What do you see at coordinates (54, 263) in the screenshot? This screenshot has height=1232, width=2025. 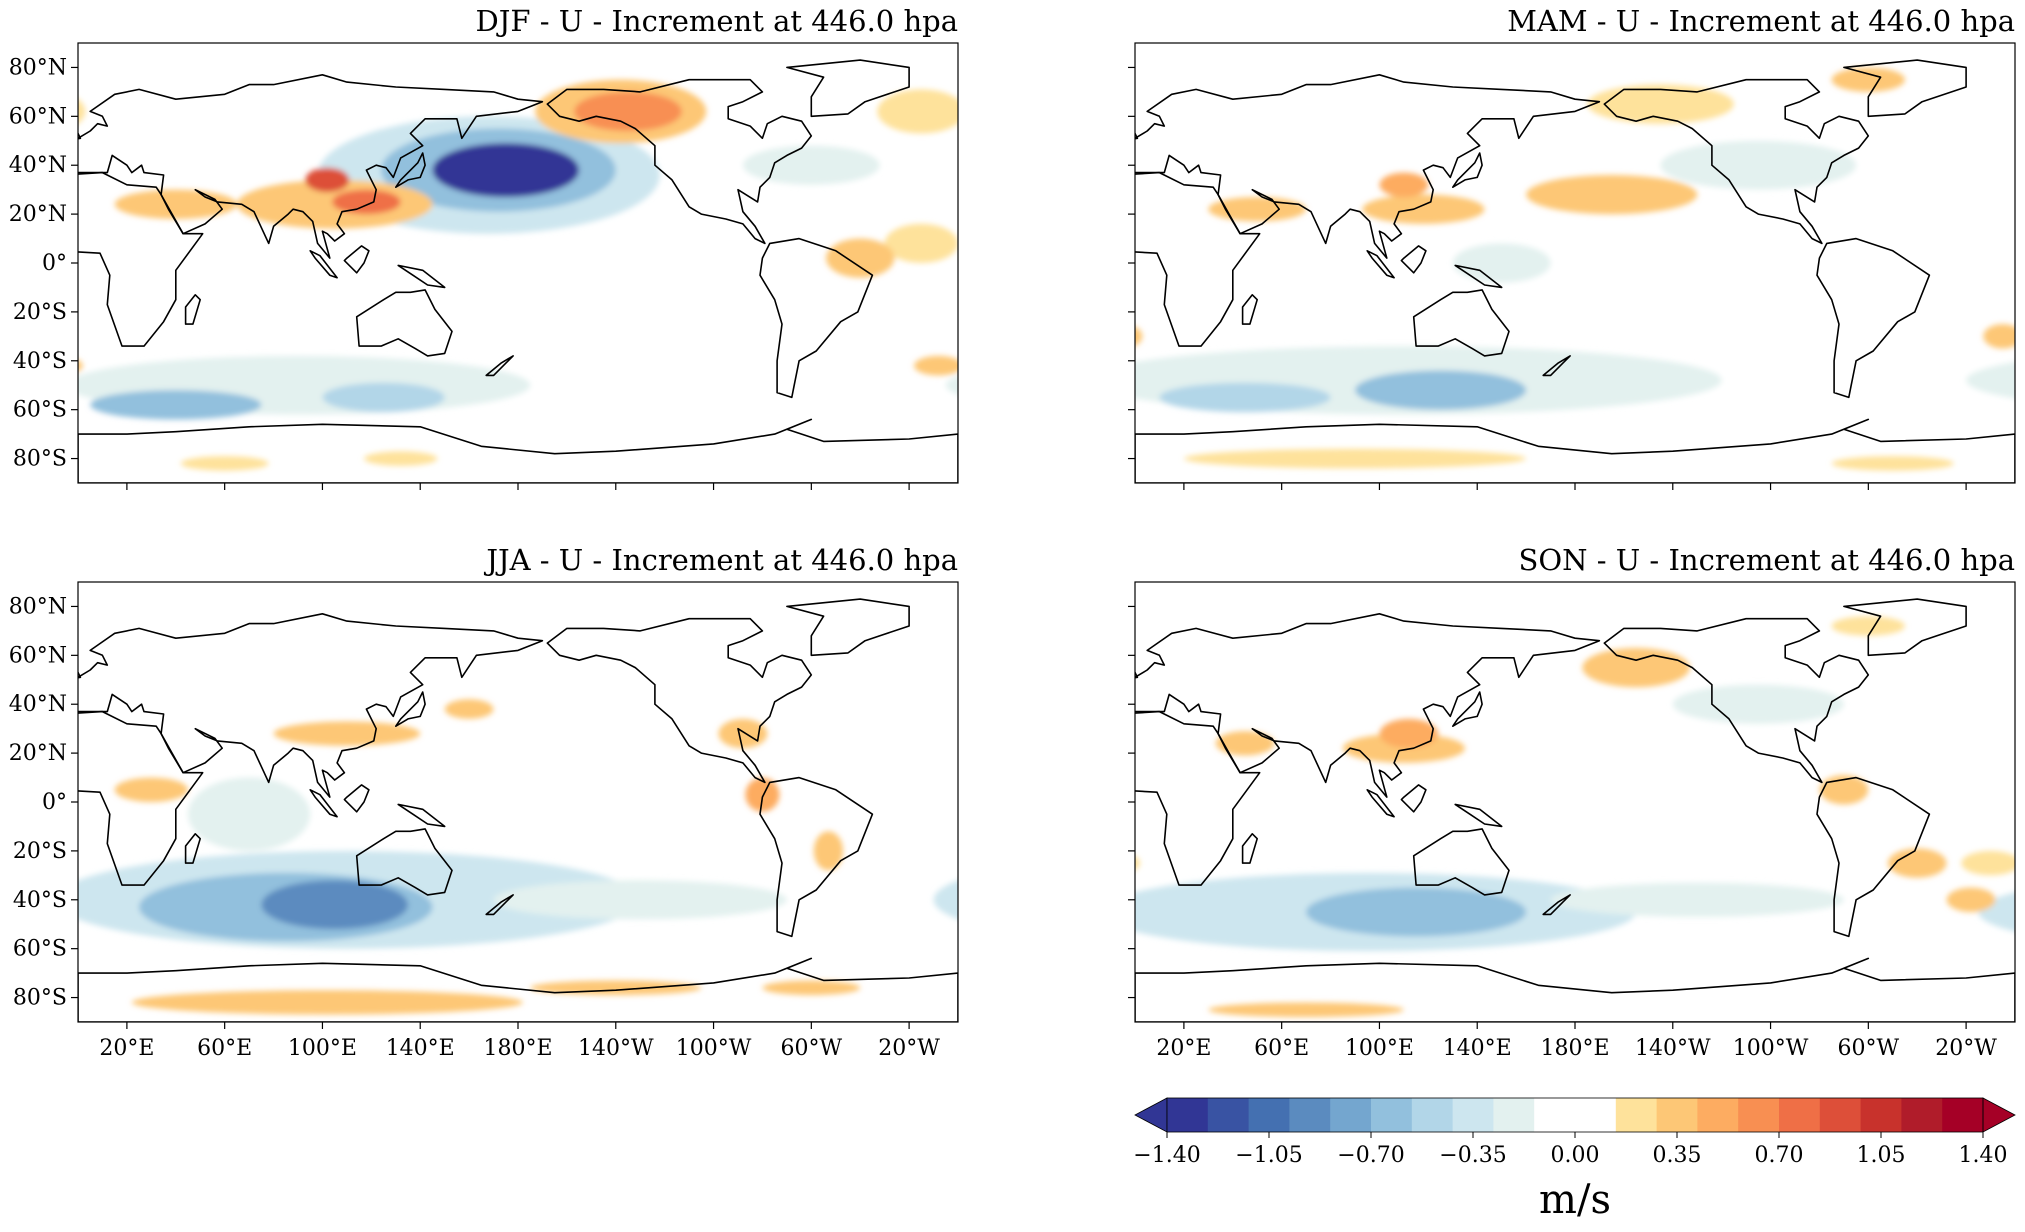 I see `y-tick-label: 0°` at bounding box center [54, 263].